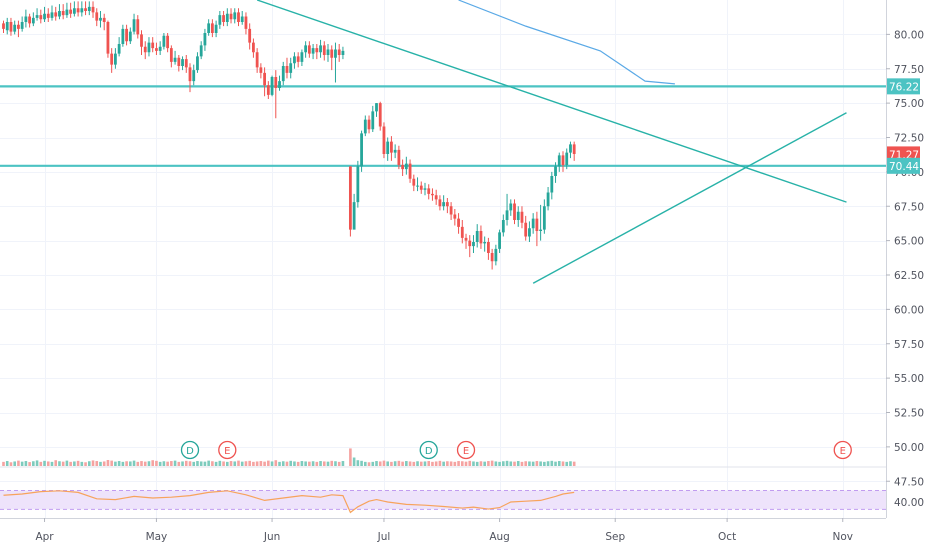 Image resolution: width=932 pixels, height=555 pixels. Describe the element at coordinates (466, 490) in the screenshot. I see `rsi-pane` at that location.